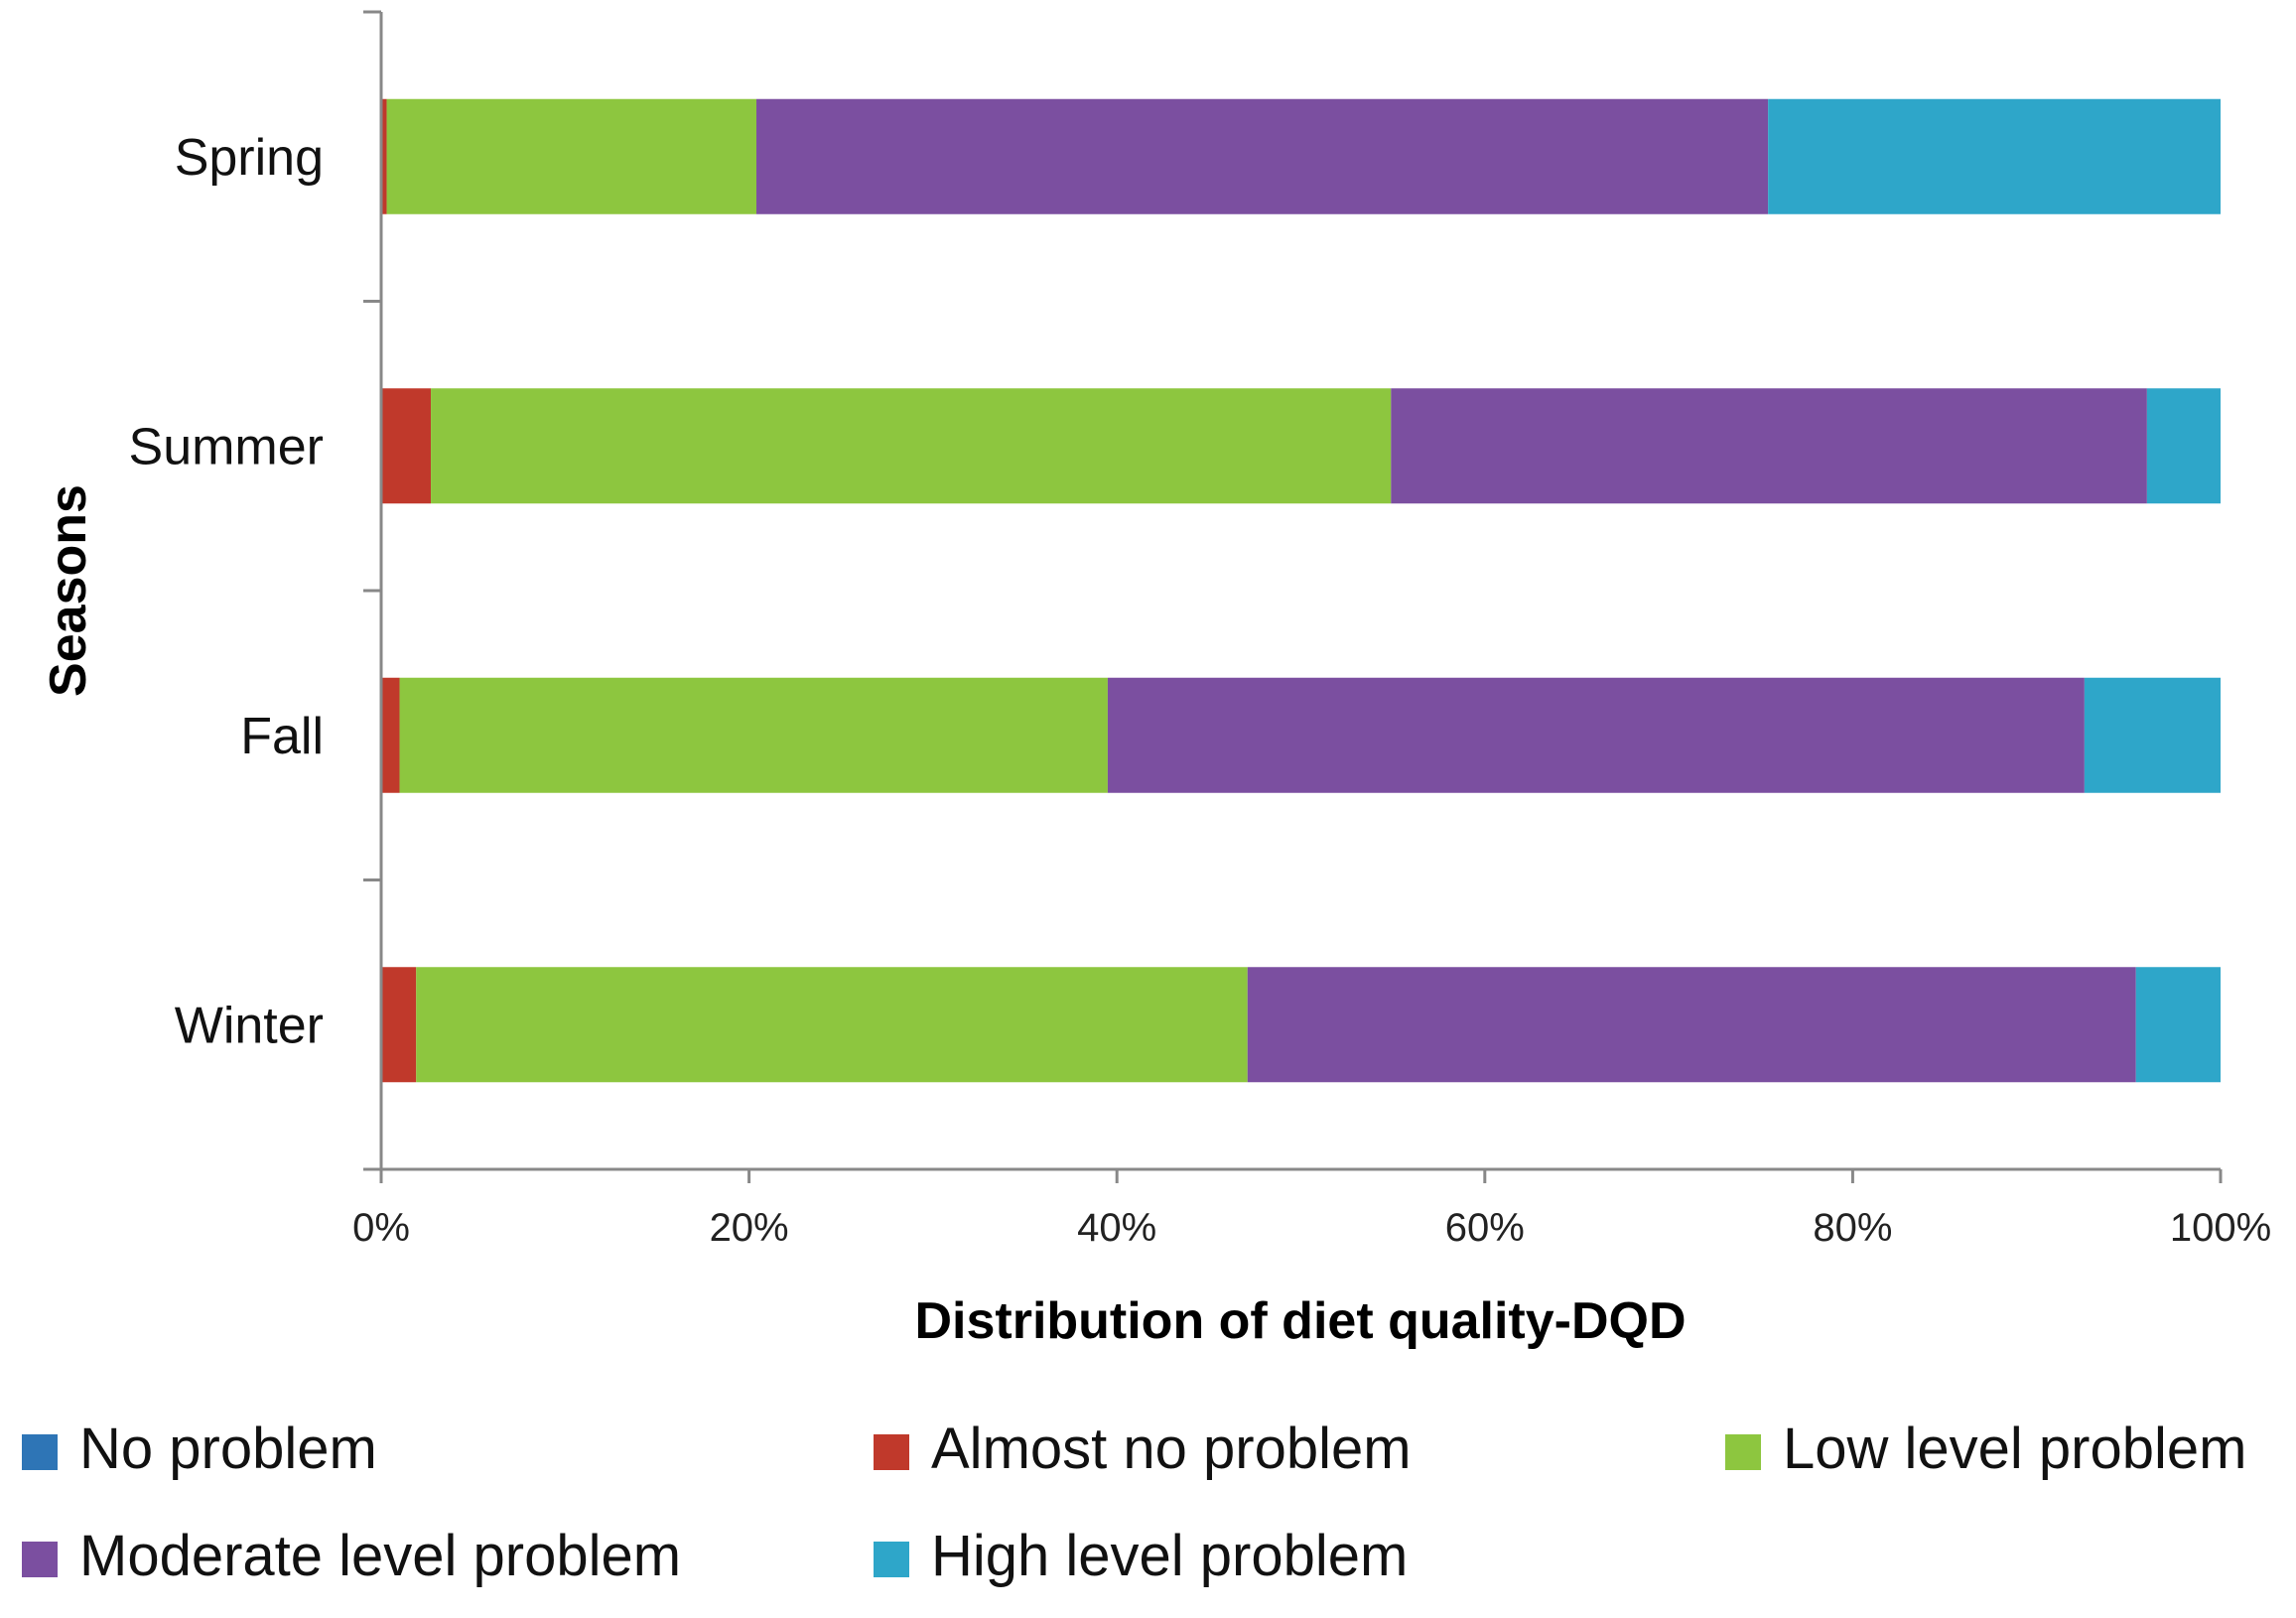 The height and width of the screenshot is (1618, 2296). What do you see at coordinates (406, 446) in the screenshot?
I see `bar-summer-almost-no-problem` at bounding box center [406, 446].